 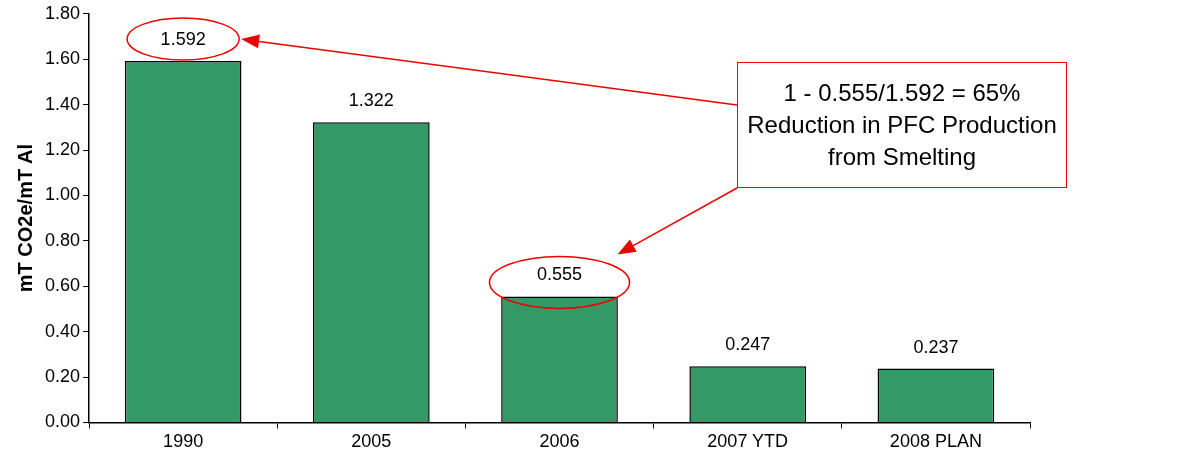 I want to click on y-tick-label: 0.00, so click(x=62, y=421).